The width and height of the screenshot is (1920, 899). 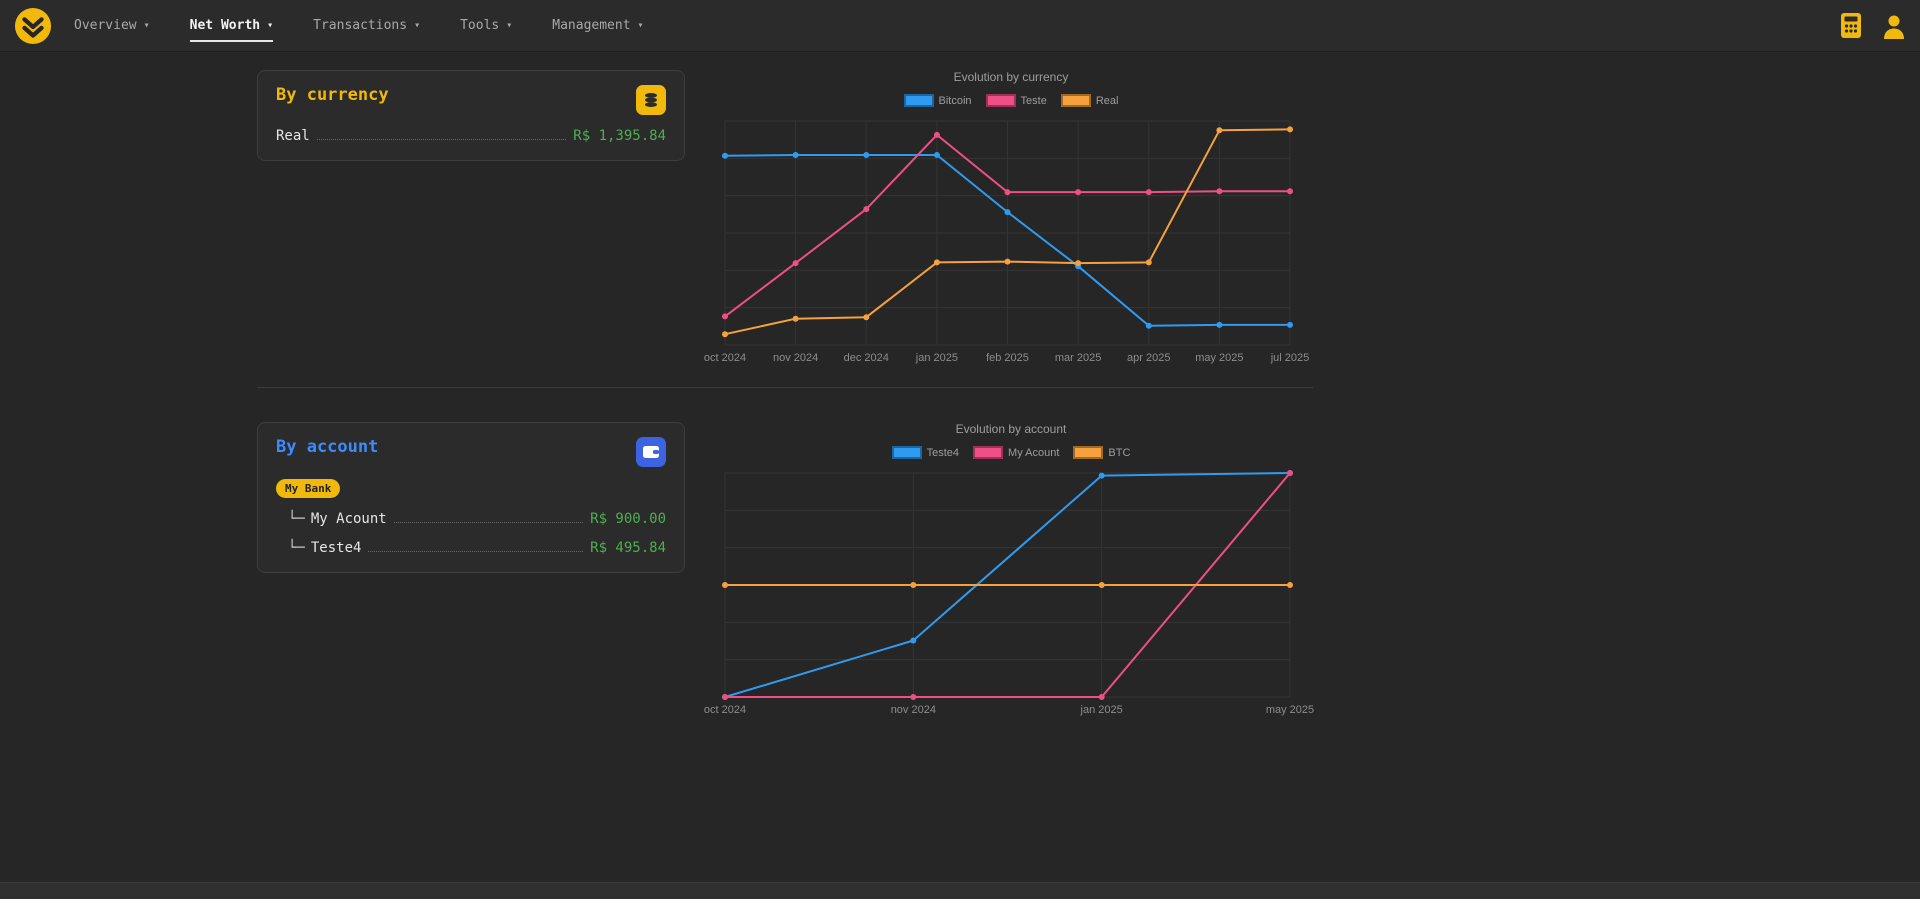 What do you see at coordinates (348, 519) in the screenshot?
I see `account-label: My Acount` at bounding box center [348, 519].